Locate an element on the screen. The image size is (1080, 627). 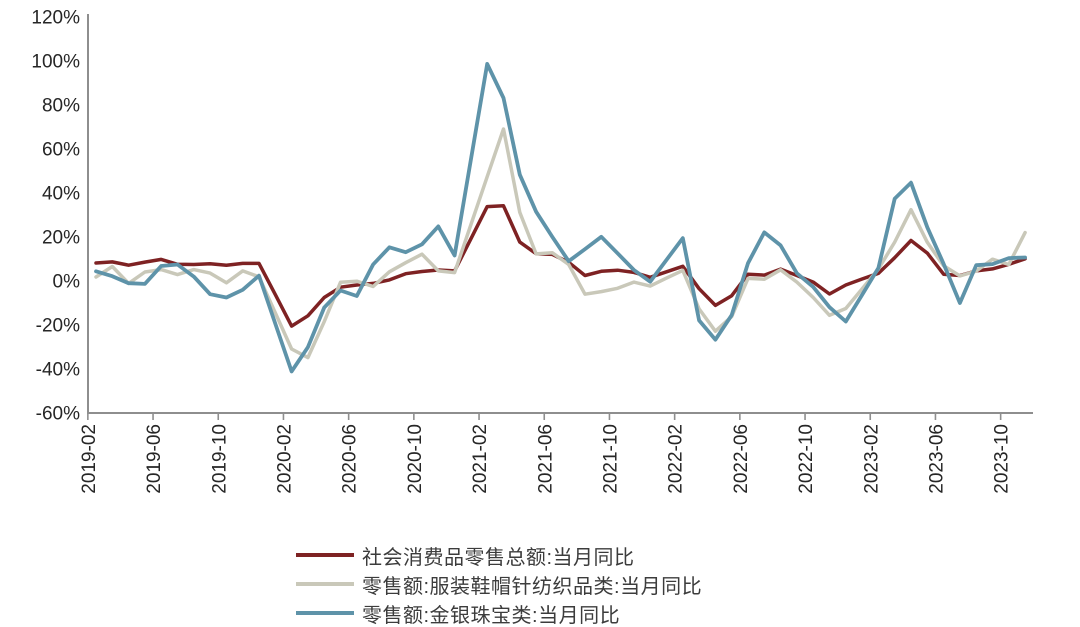
x-axis-tick-label: 2023-06 is located at coordinates (936, 459).